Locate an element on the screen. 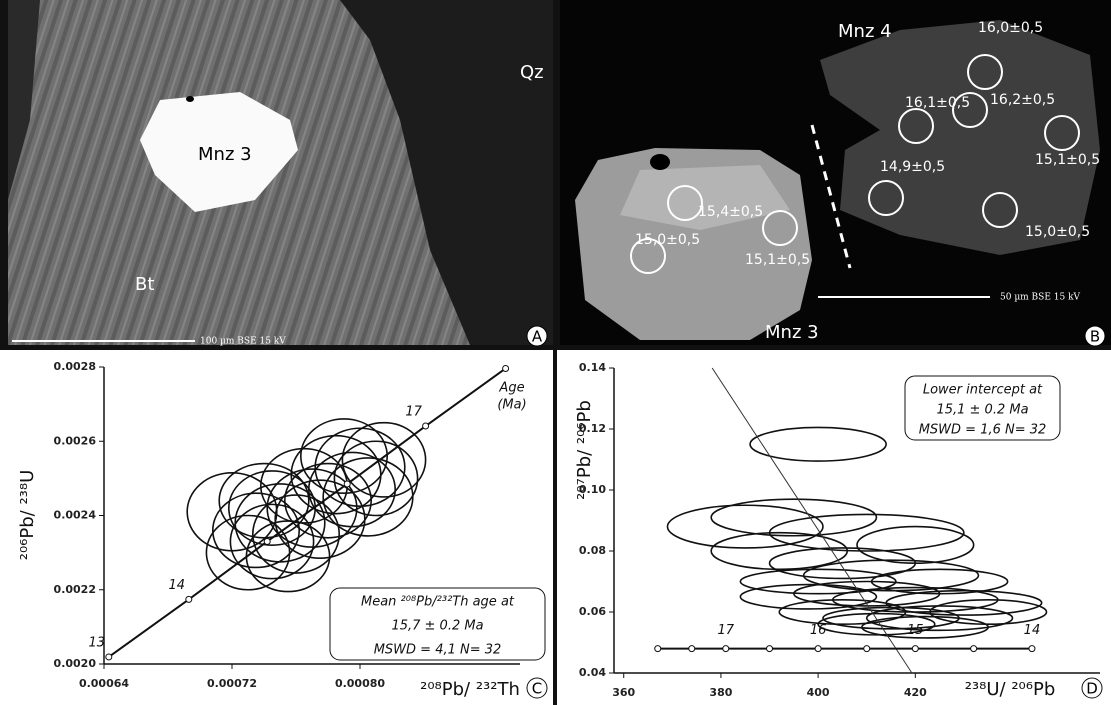 This screenshot has height=705, width=1111. y-axis-label: ²⁰⁷Pb/ ²⁰⁶Pb is located at coordinates (584, 450).